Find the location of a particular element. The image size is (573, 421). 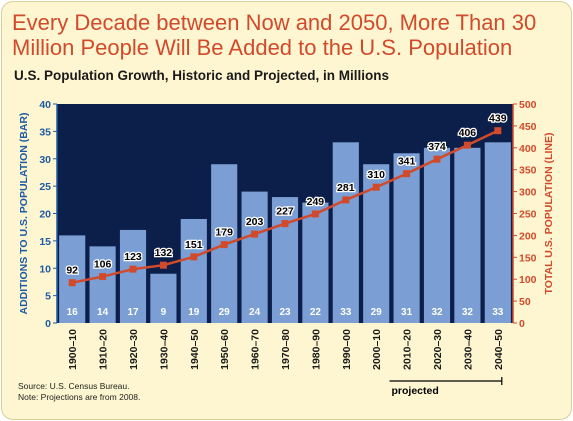

bar-value-label-1: 14 is located at coordinates (103, 312).